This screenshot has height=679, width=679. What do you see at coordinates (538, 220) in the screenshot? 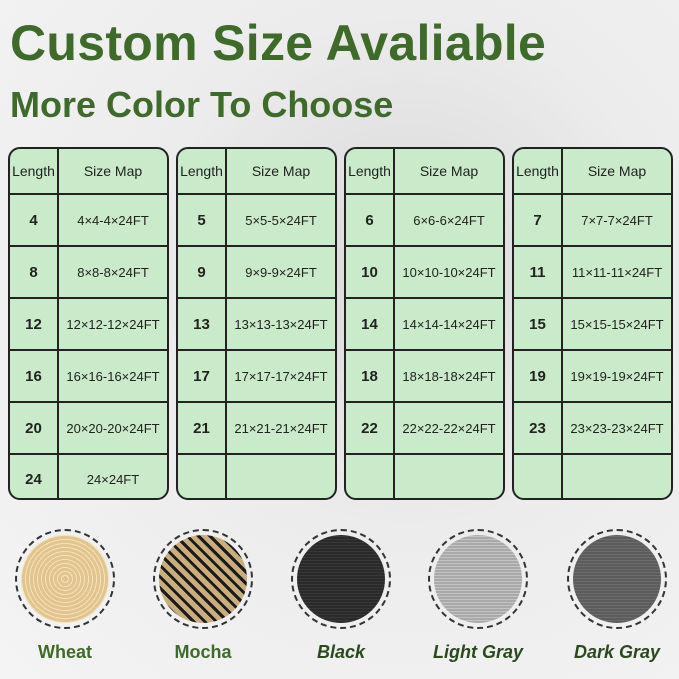
I see `length-cell: 7` at bounding box center [538, 220].